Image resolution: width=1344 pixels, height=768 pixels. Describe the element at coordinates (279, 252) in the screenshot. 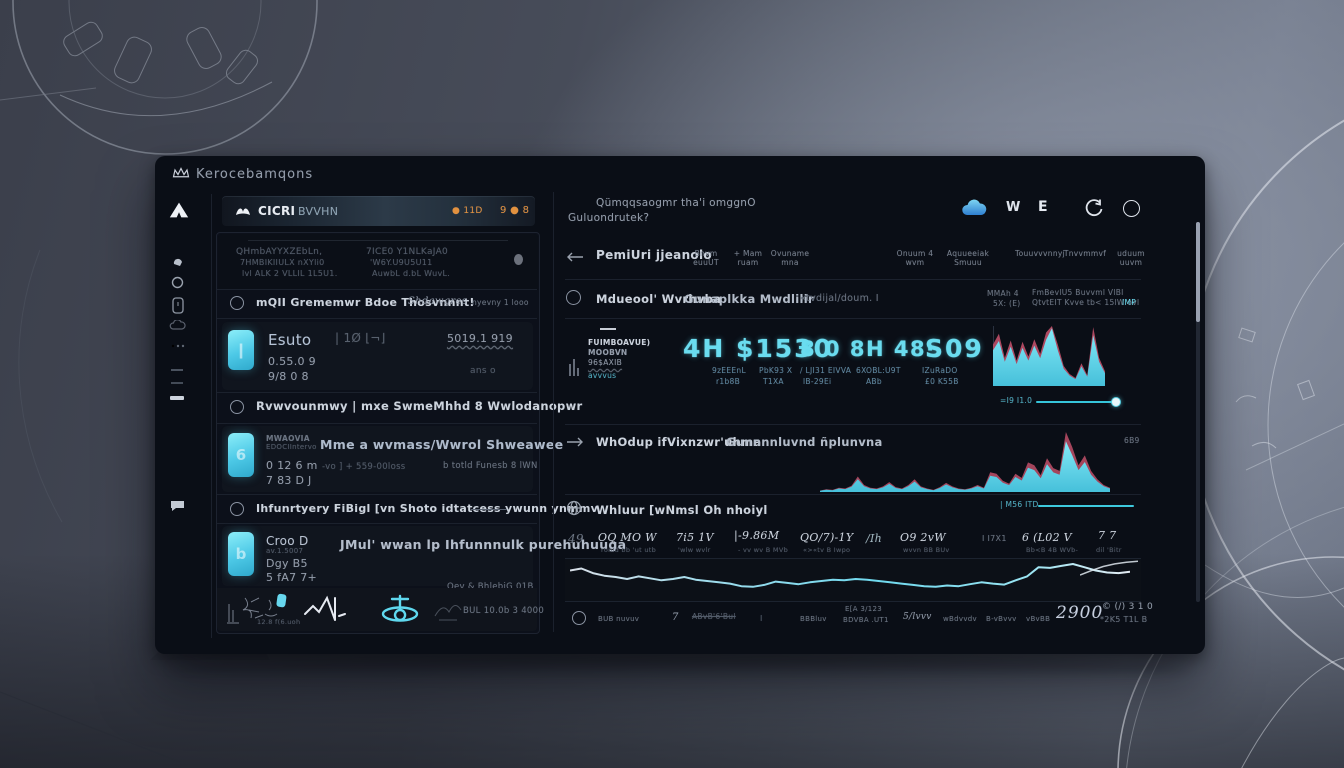

I see `preview-col1-line1: QHmbAYYXZEbLn,` at that location.